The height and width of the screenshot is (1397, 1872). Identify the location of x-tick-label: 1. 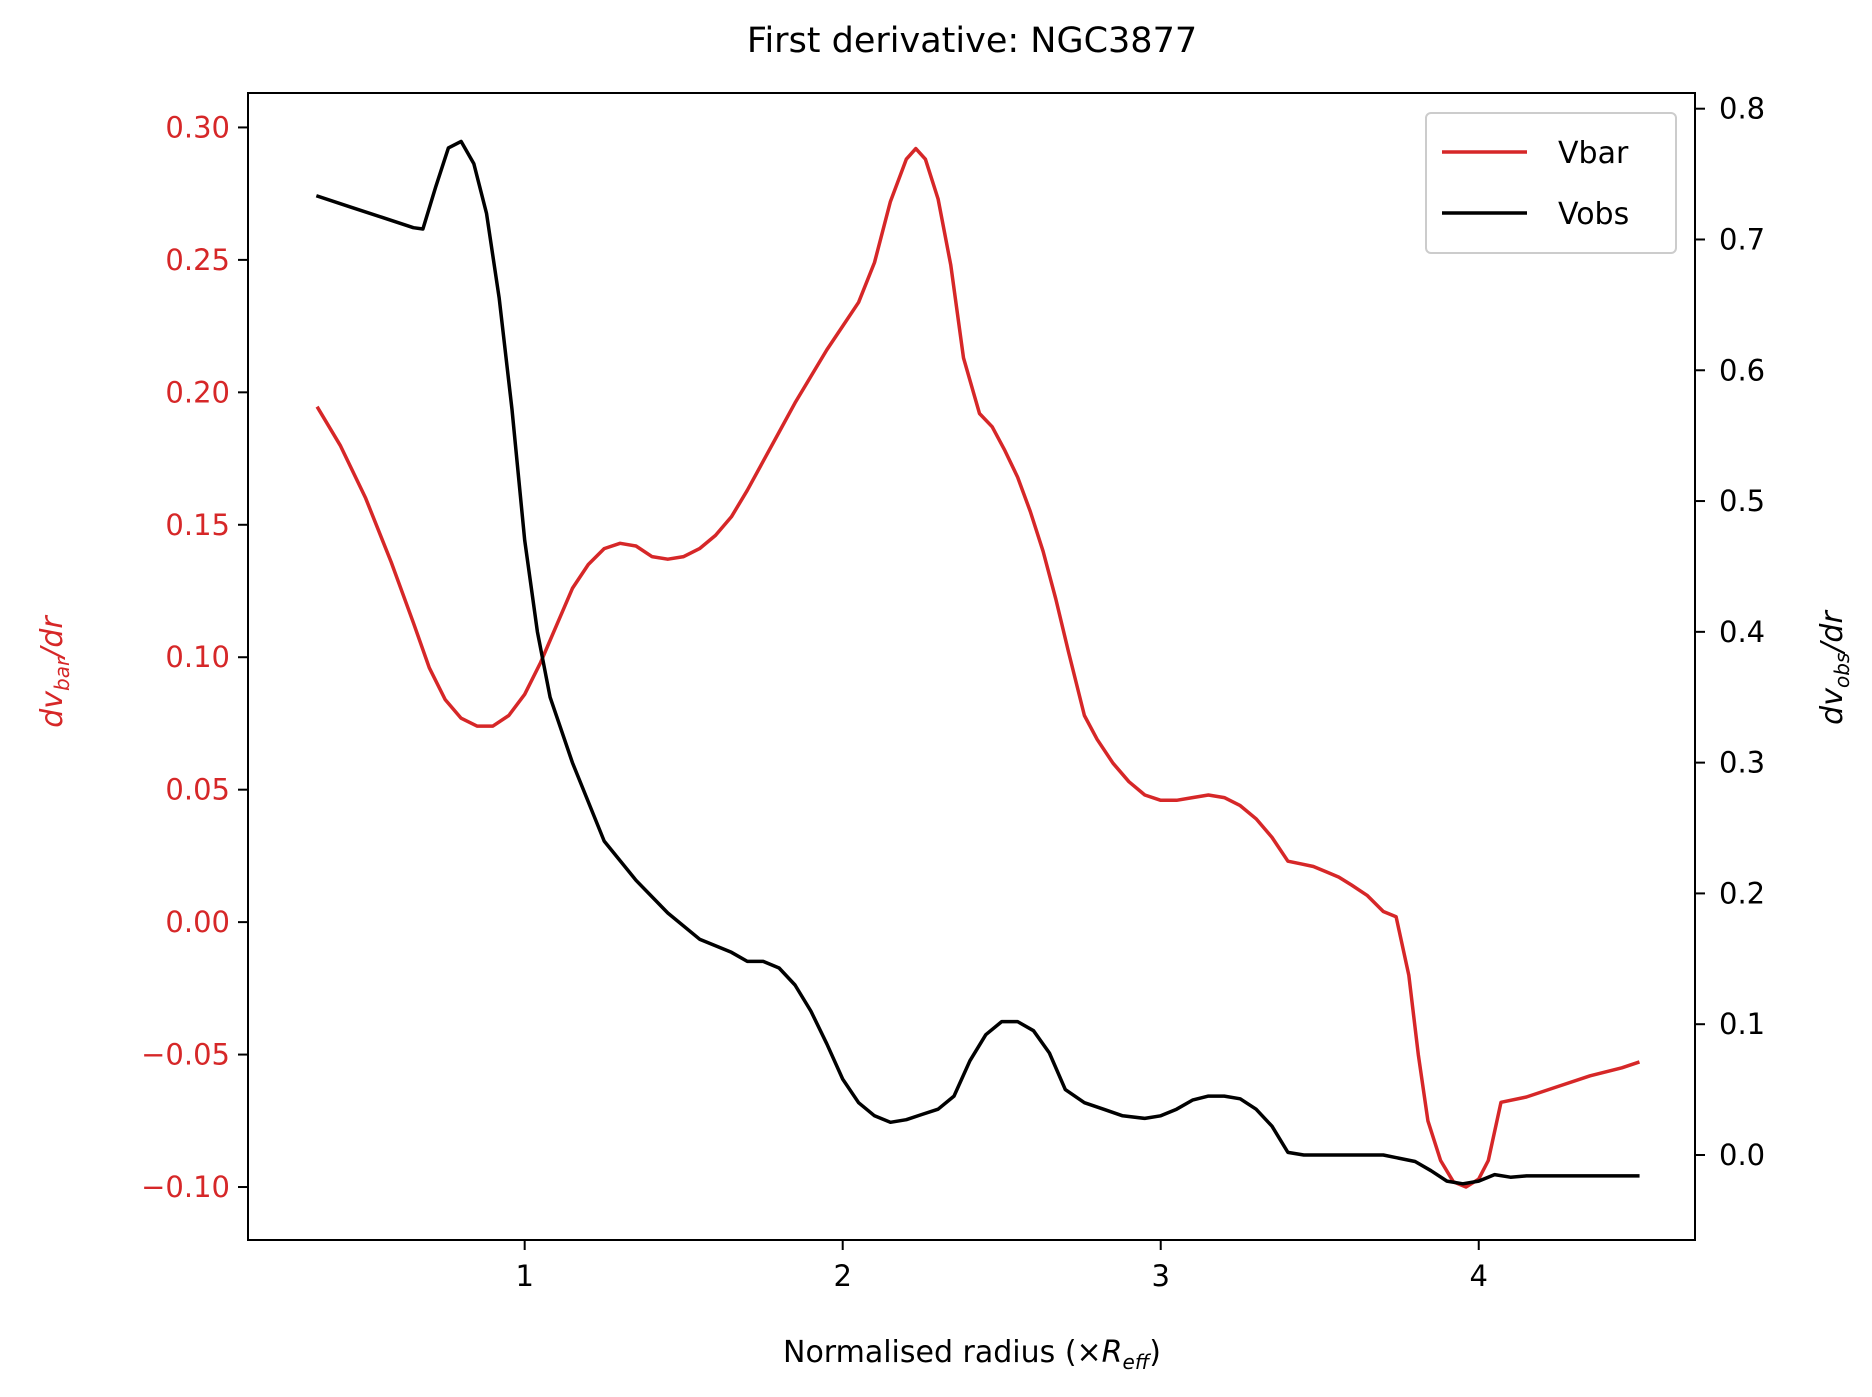
(524, 1276).